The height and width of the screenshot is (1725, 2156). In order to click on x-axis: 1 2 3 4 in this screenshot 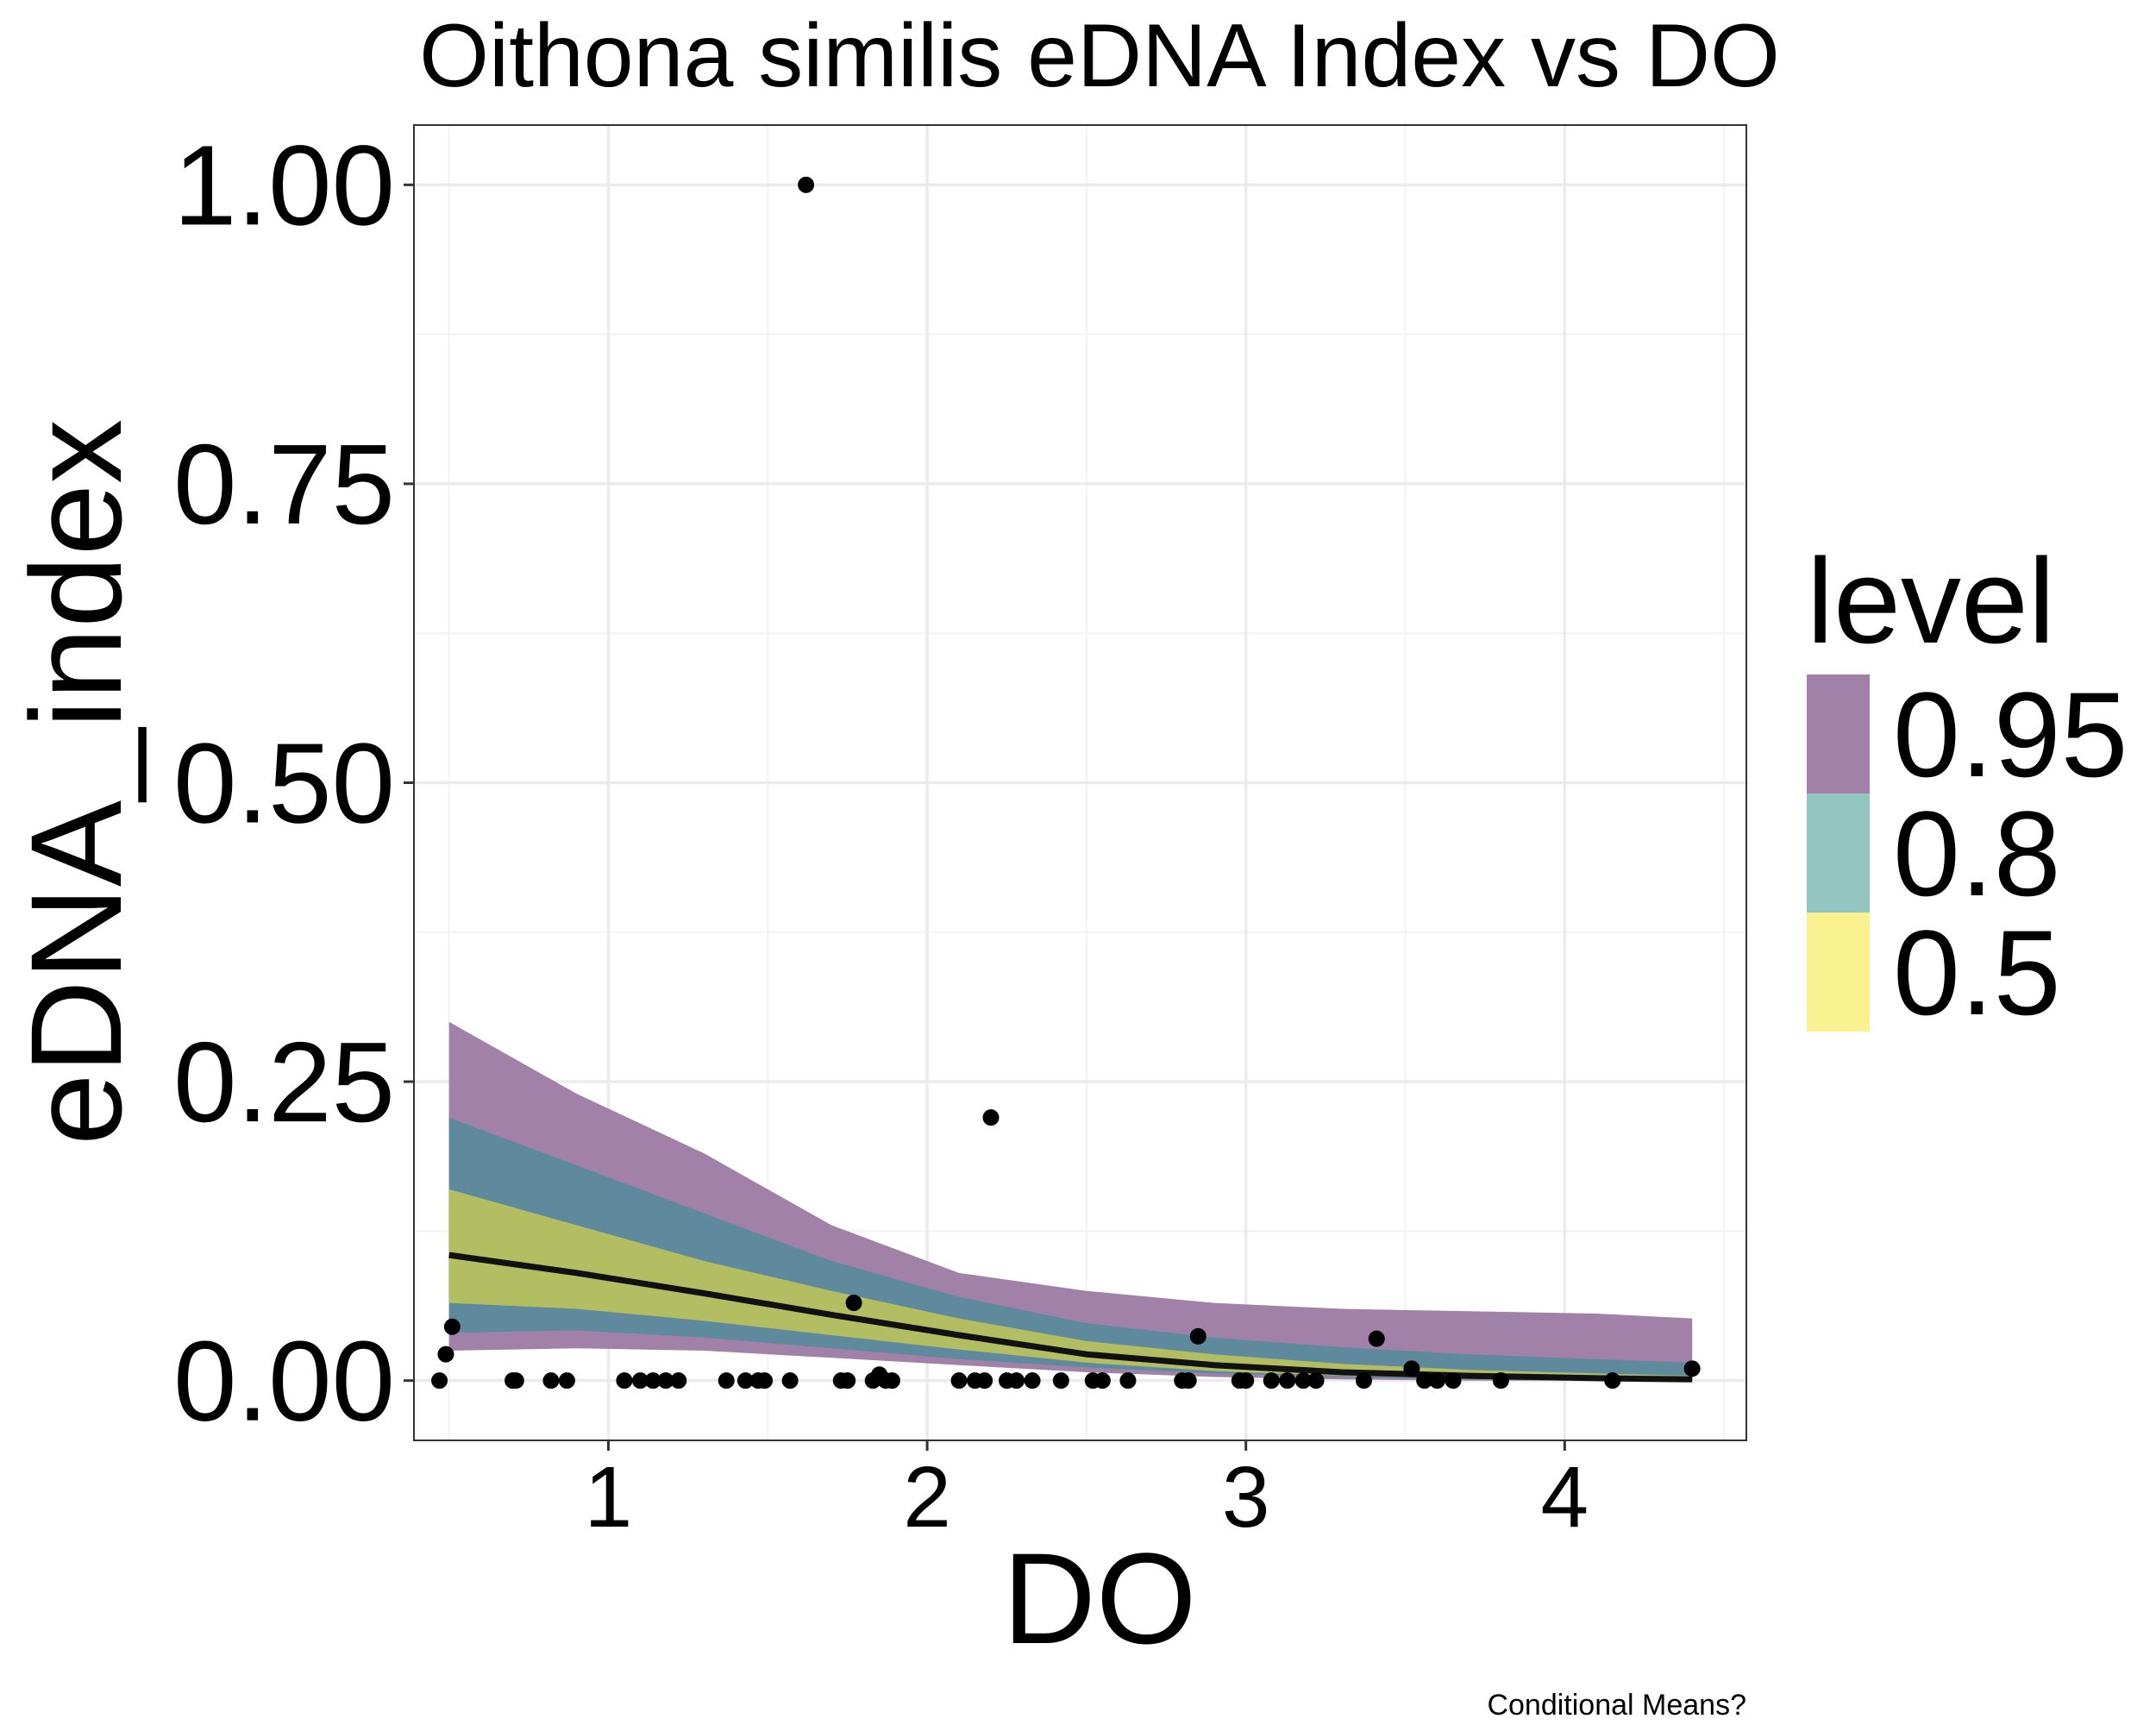, I will do `click(1087, 1493)`.